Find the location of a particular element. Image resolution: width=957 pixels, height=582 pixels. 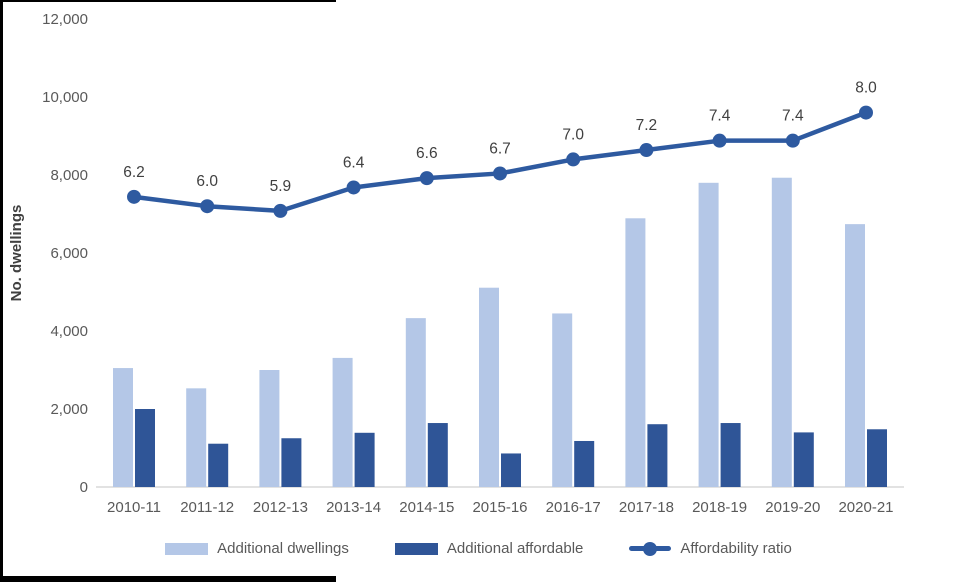

legend-item-additional-dwellings: Additional dwellings is located at coordinates (257, 548).